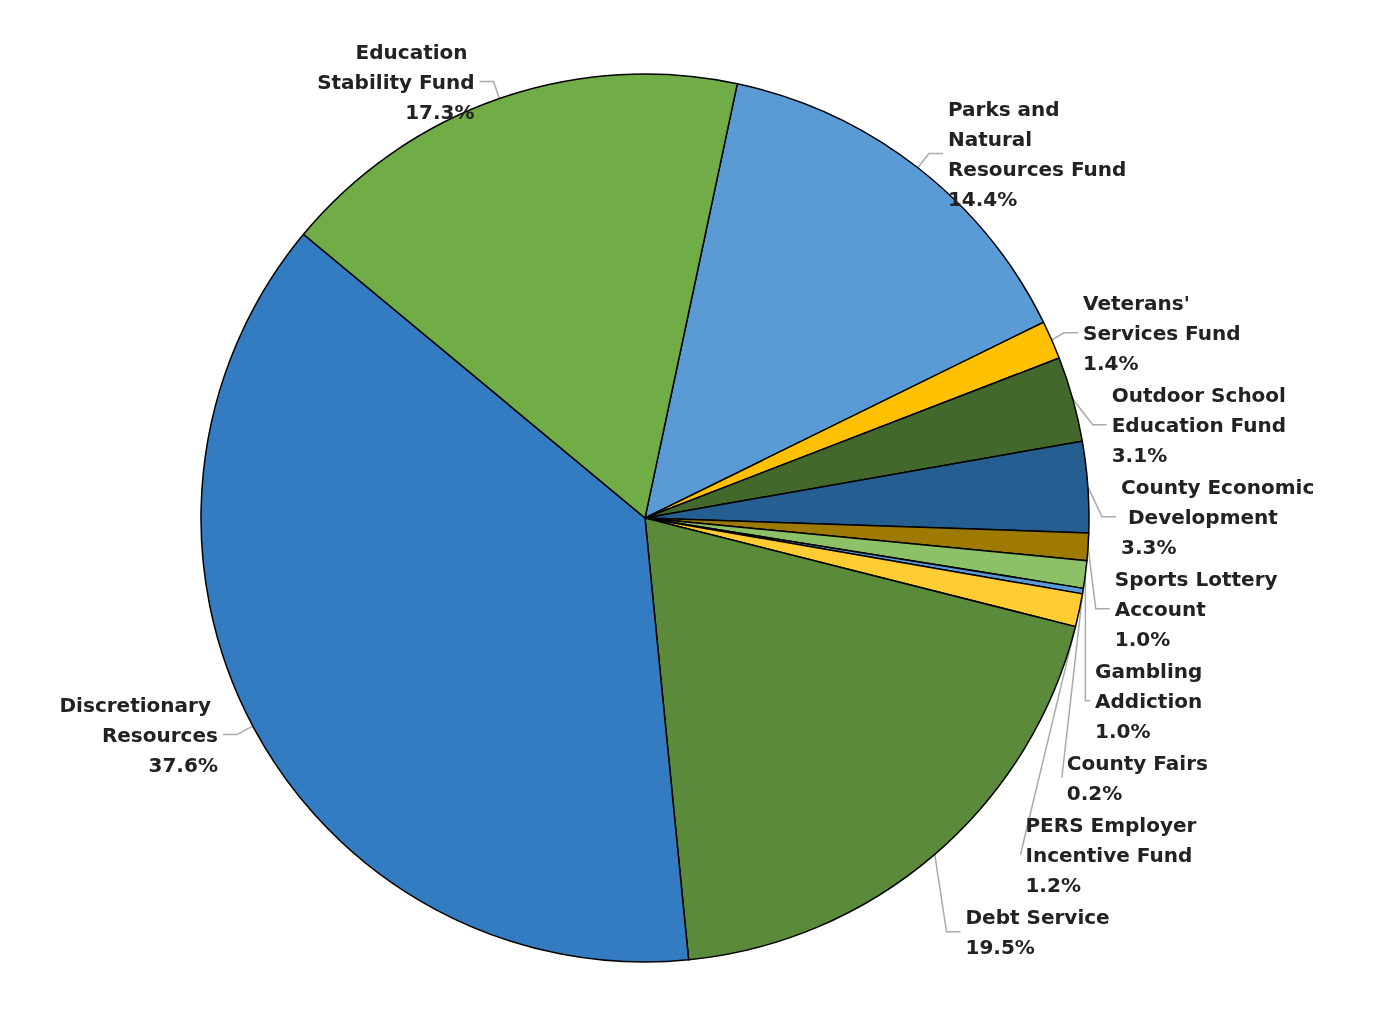 The height and width of the screenshot is (1013, 1389). Describe the element at coordinates (1162, 317) in the screenshot. I see `slice-label: Veterans' Services Fund` at that location.